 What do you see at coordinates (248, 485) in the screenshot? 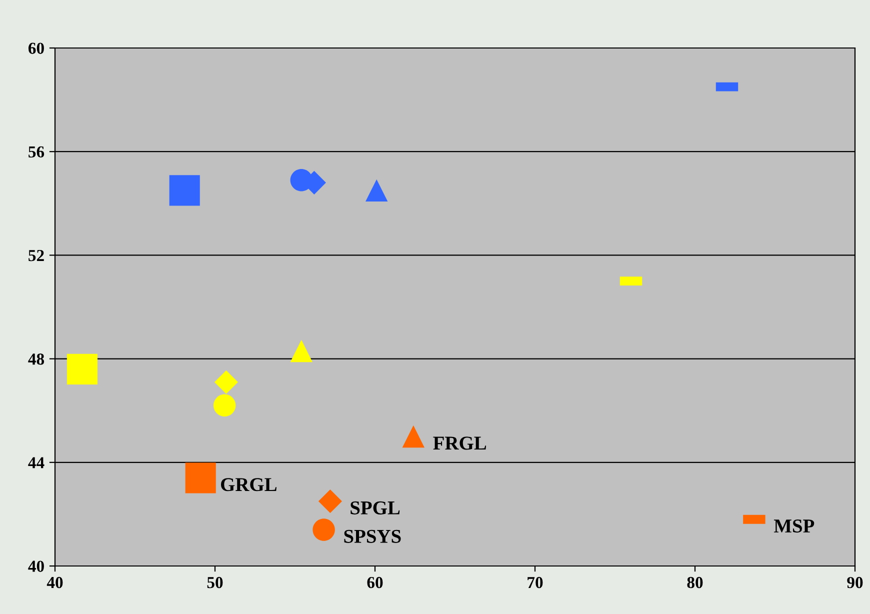
I see `annotation: GRGL` at bounding box center [248, 485].